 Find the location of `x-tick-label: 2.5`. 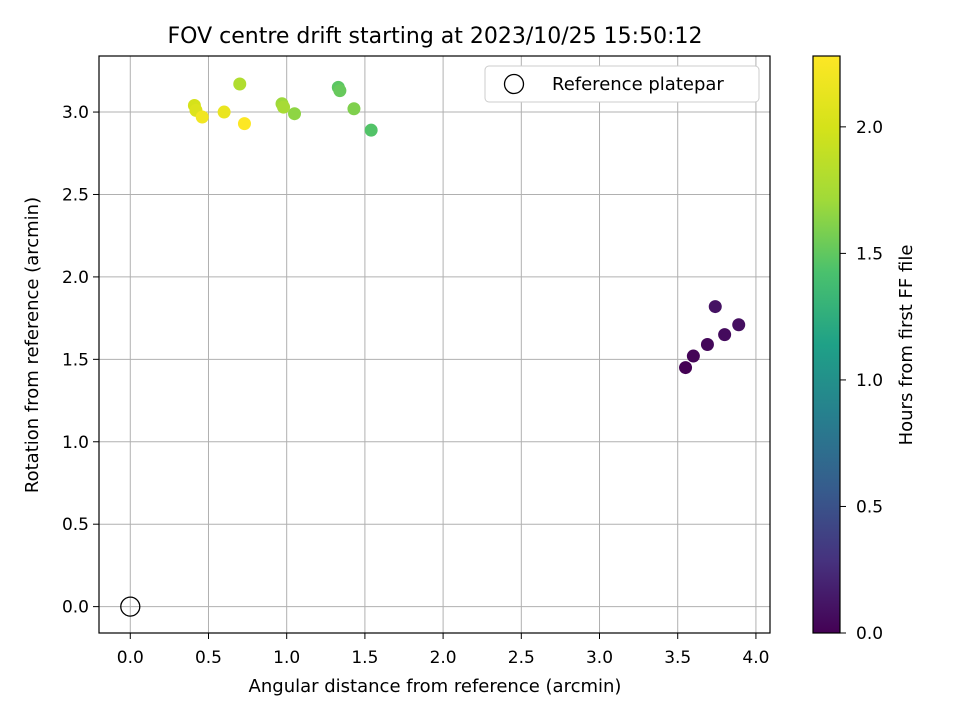

x-tick-label: 2.5 is located at coordinates (521, 658).